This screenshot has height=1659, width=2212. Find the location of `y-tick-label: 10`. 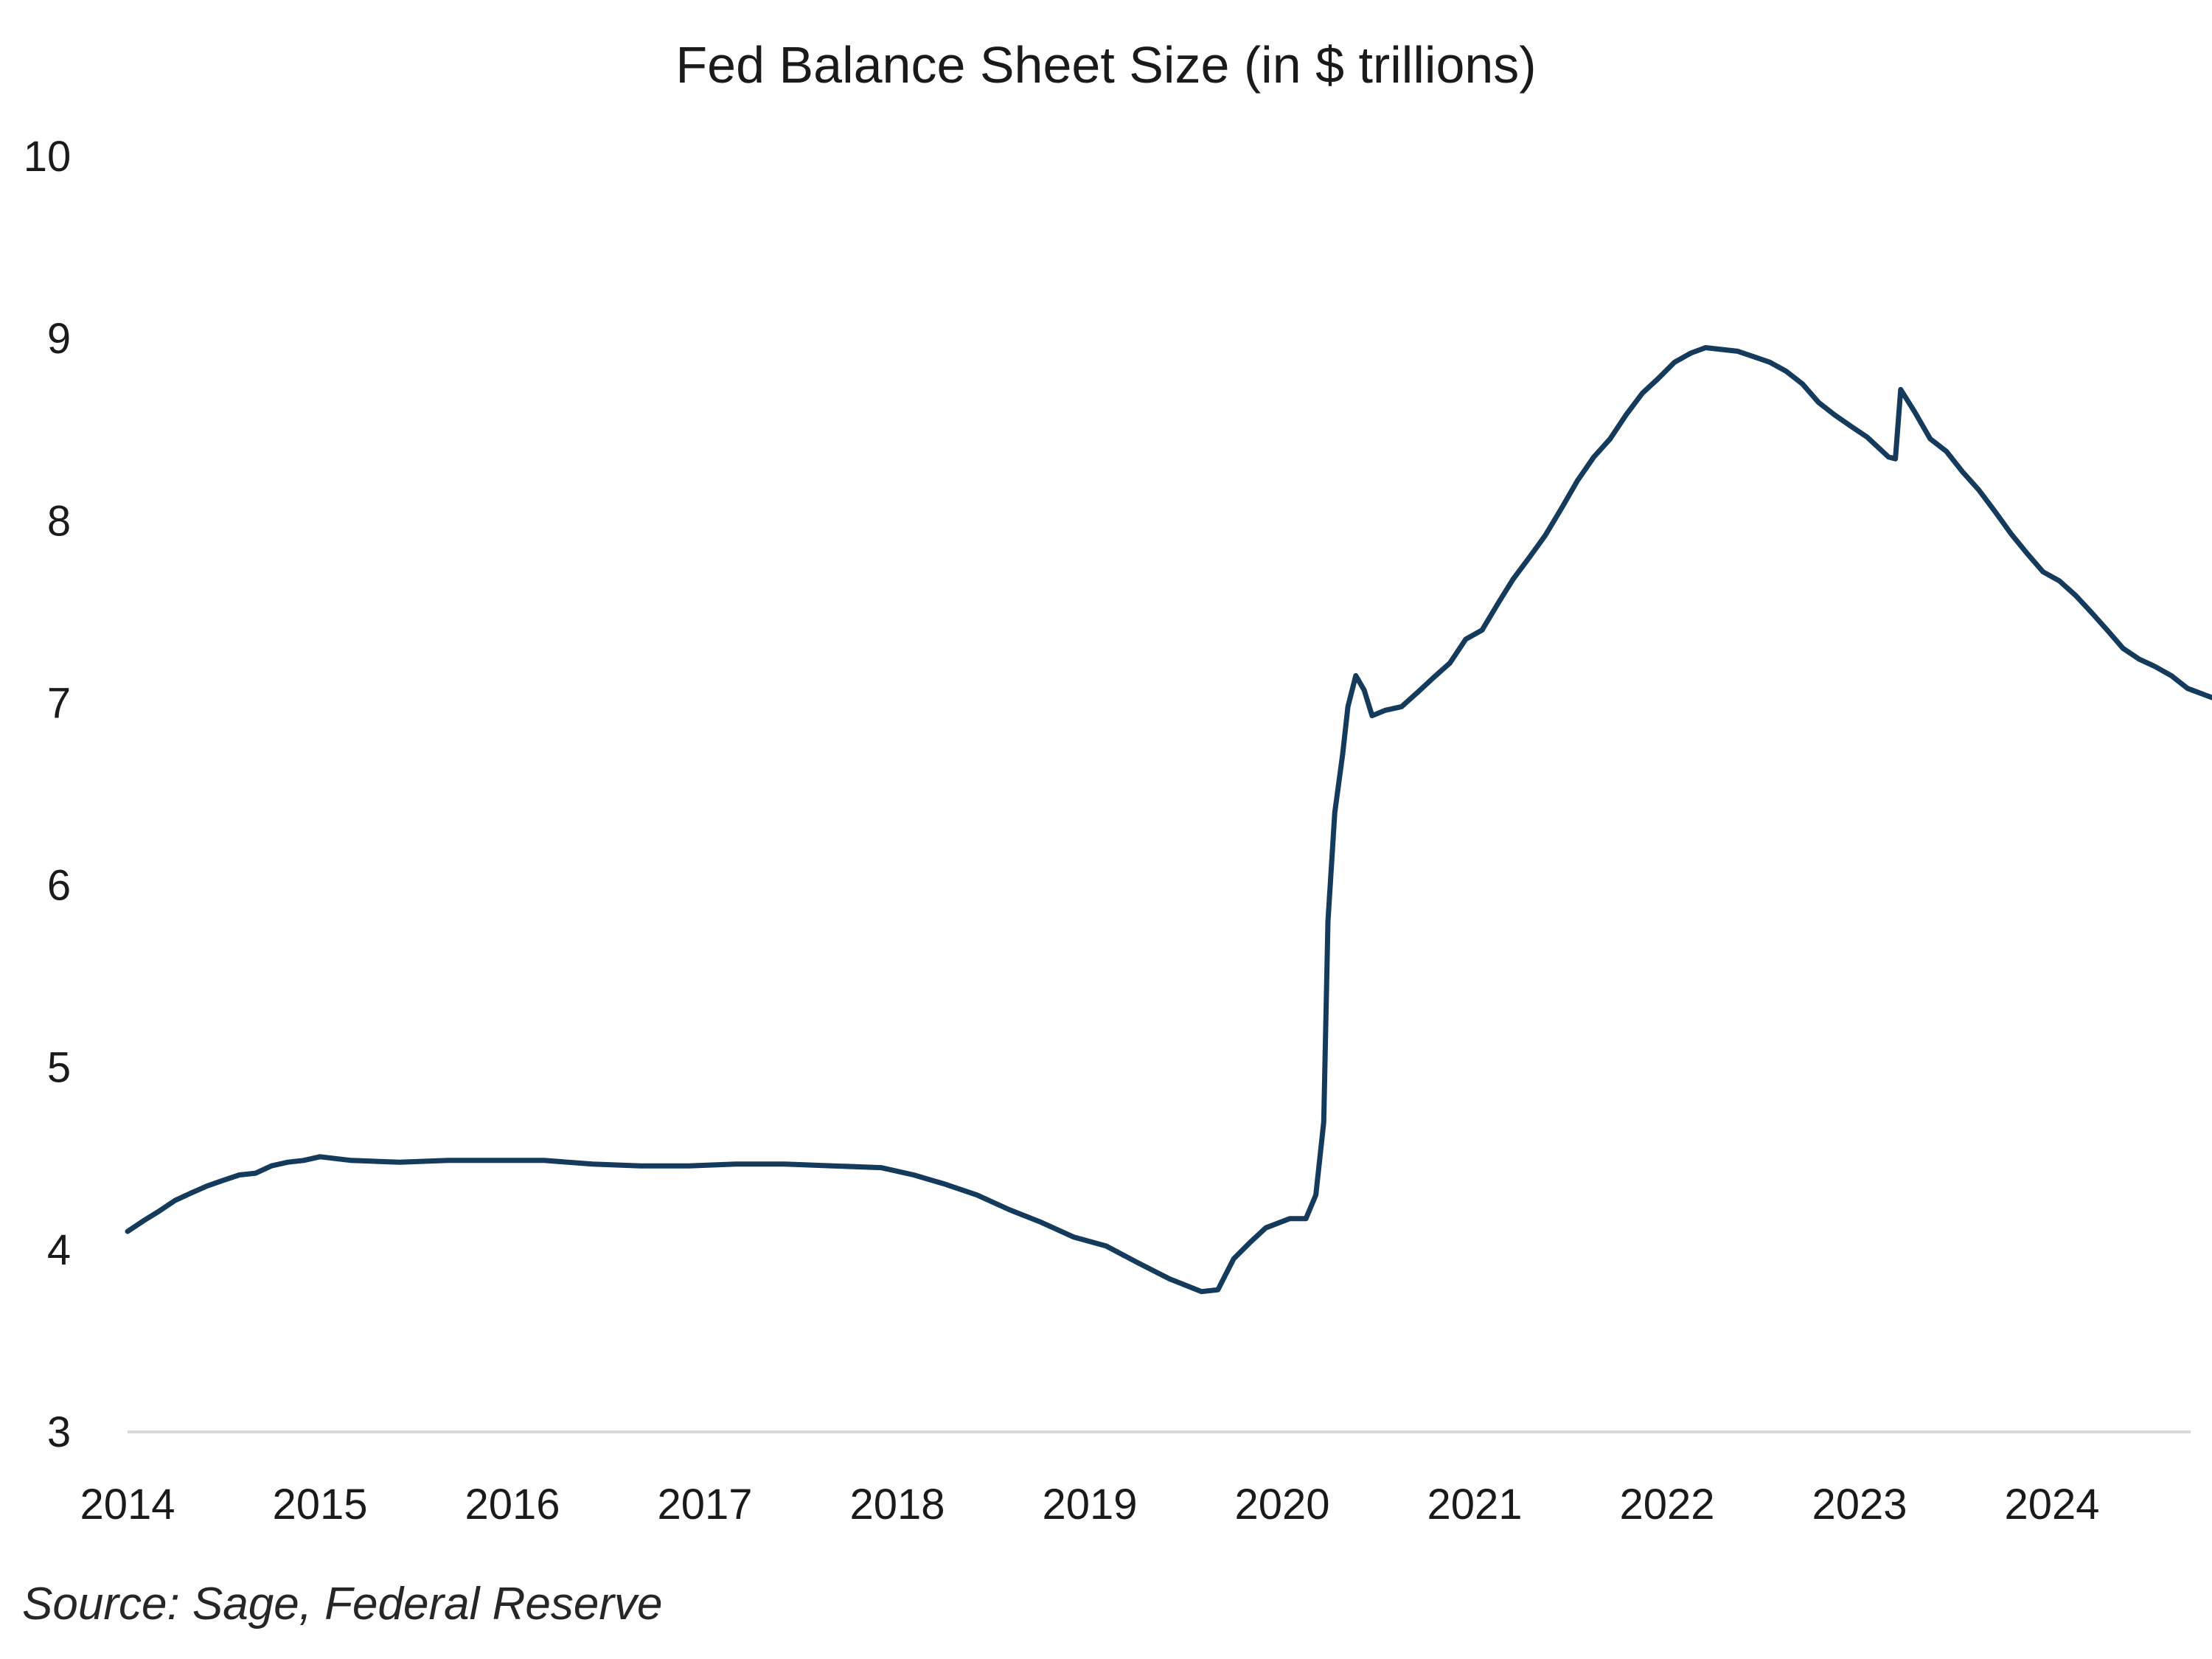

y-tick-label: 10 is located at coordinates (48, 157).